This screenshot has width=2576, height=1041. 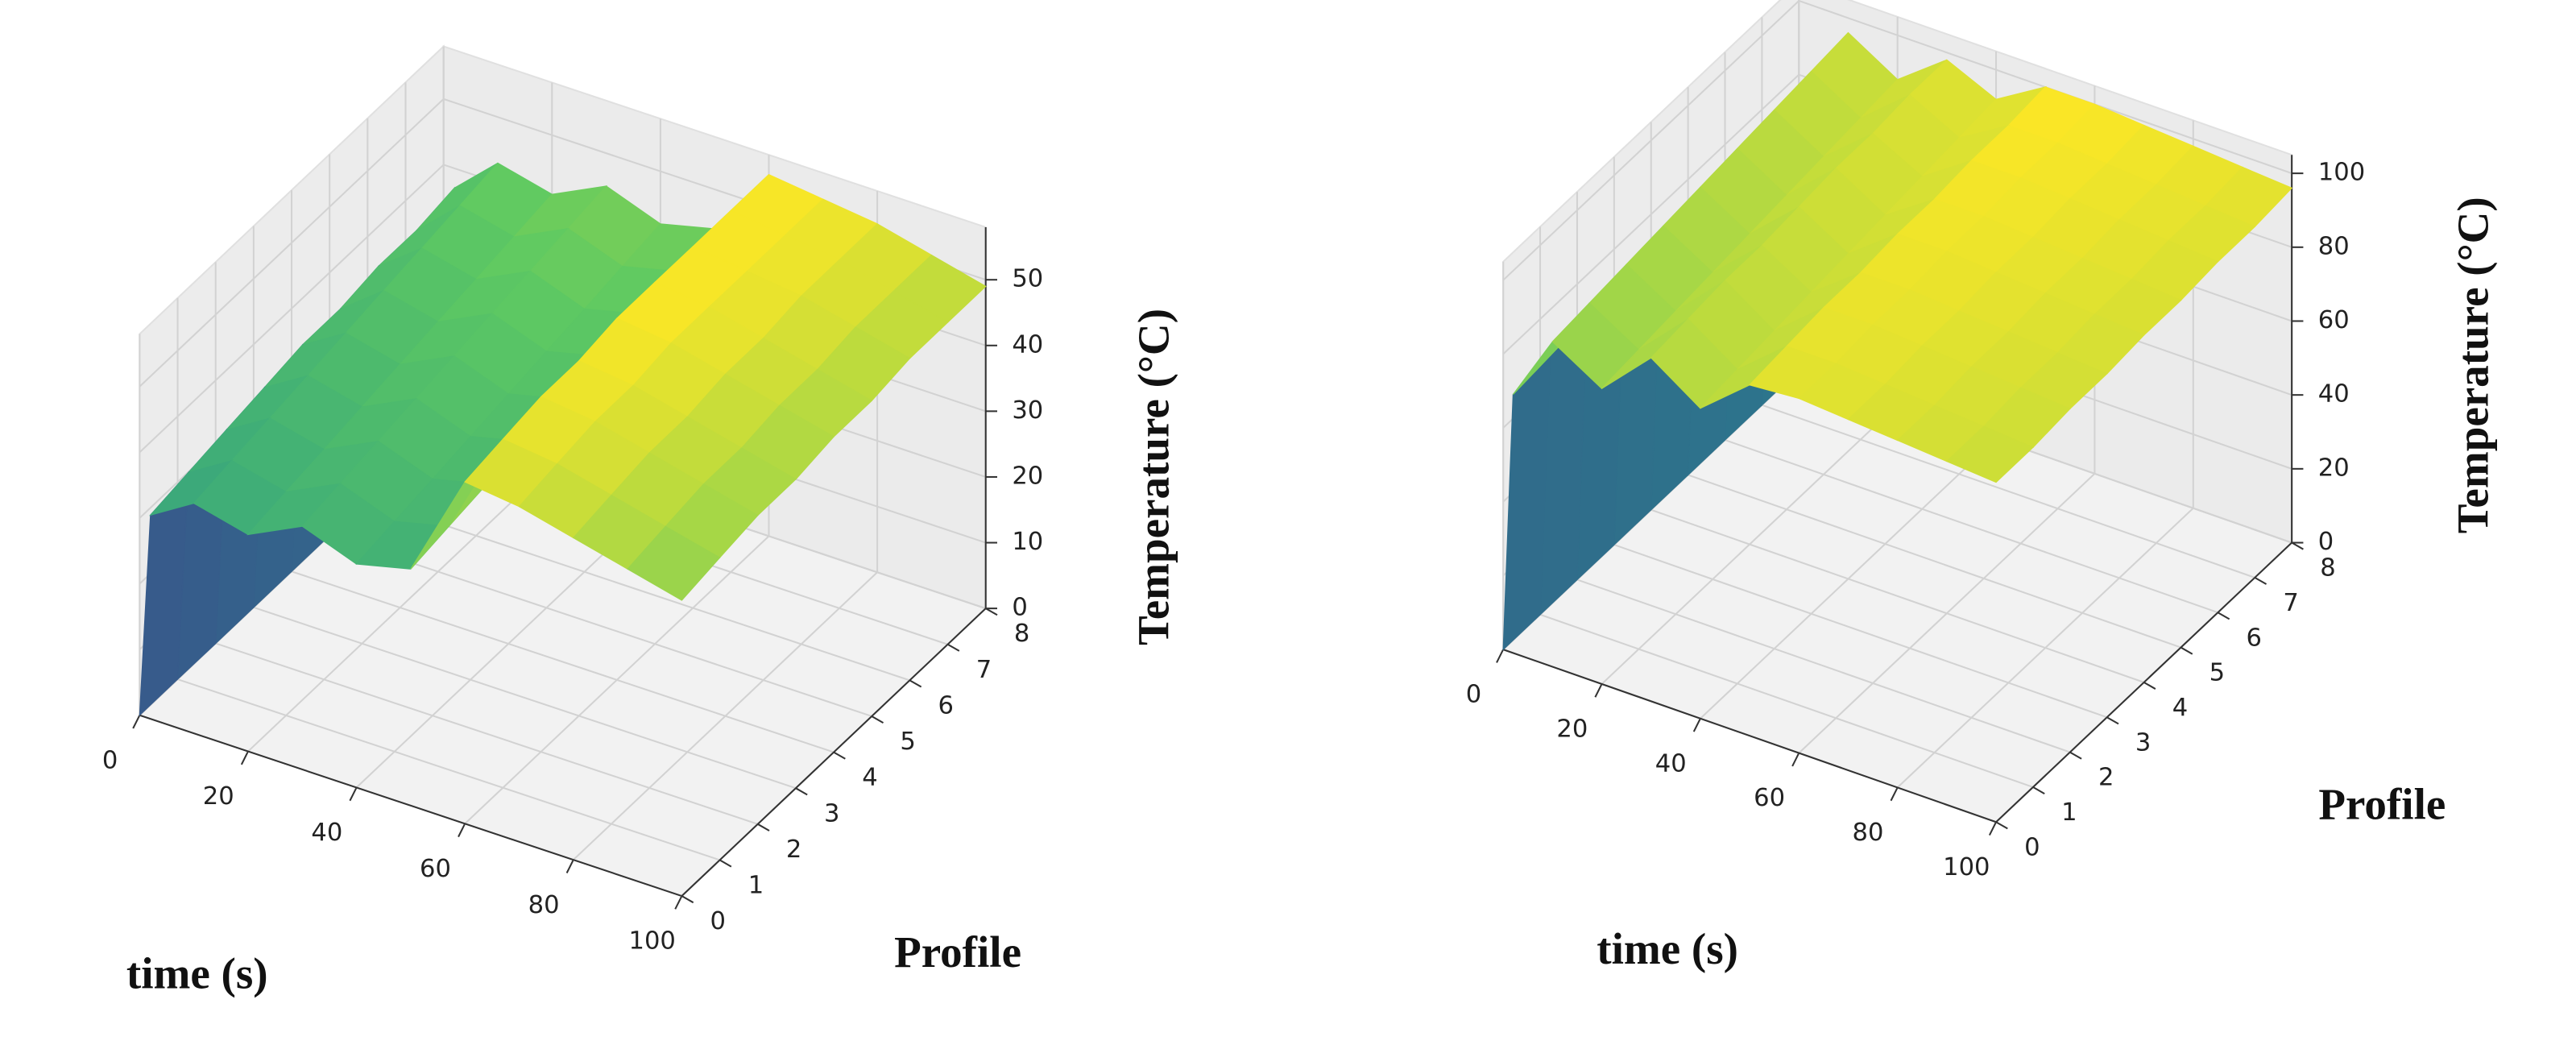 What do you see at coordinates (2341, 173) in the screenshot?
I see `z-tick-label: 100` at bounding box center [2341, 173].